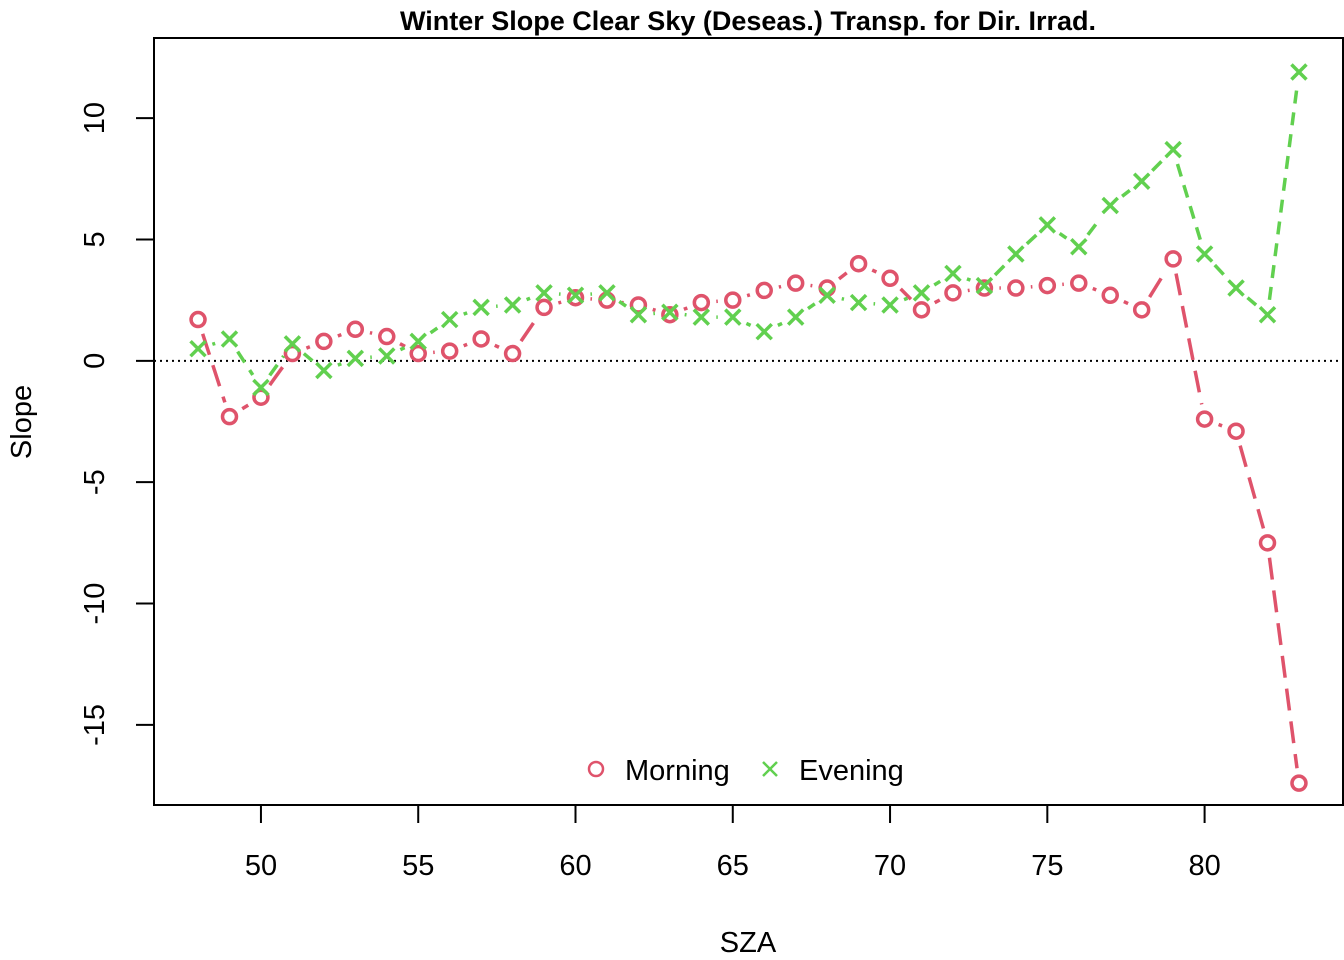 The image size is (1344, 960). Describe the element at coordinates (1047, 866) in the screenshot. I see `x-tick-label: 75` at that location.